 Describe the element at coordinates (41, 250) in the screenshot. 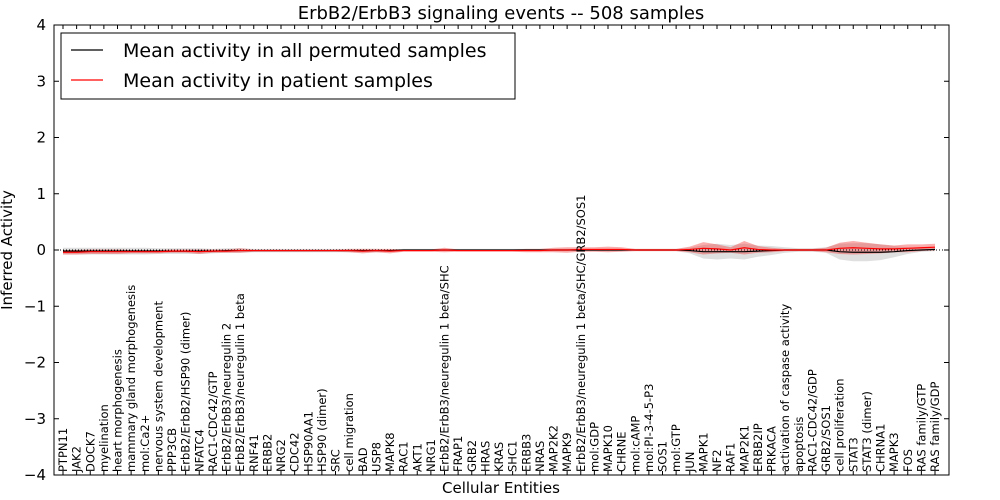

I see `y-tick-label: 0` at that location.